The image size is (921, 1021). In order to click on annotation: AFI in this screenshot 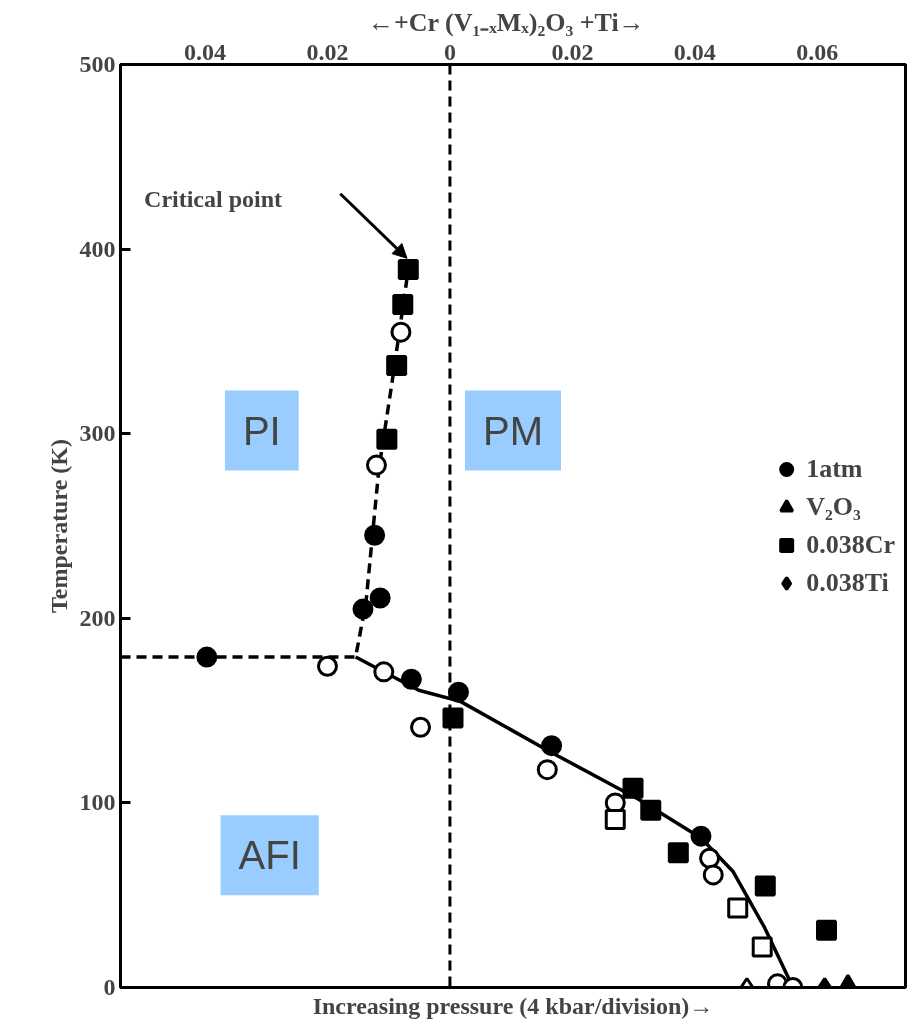, I will do `click(269, 855)`.